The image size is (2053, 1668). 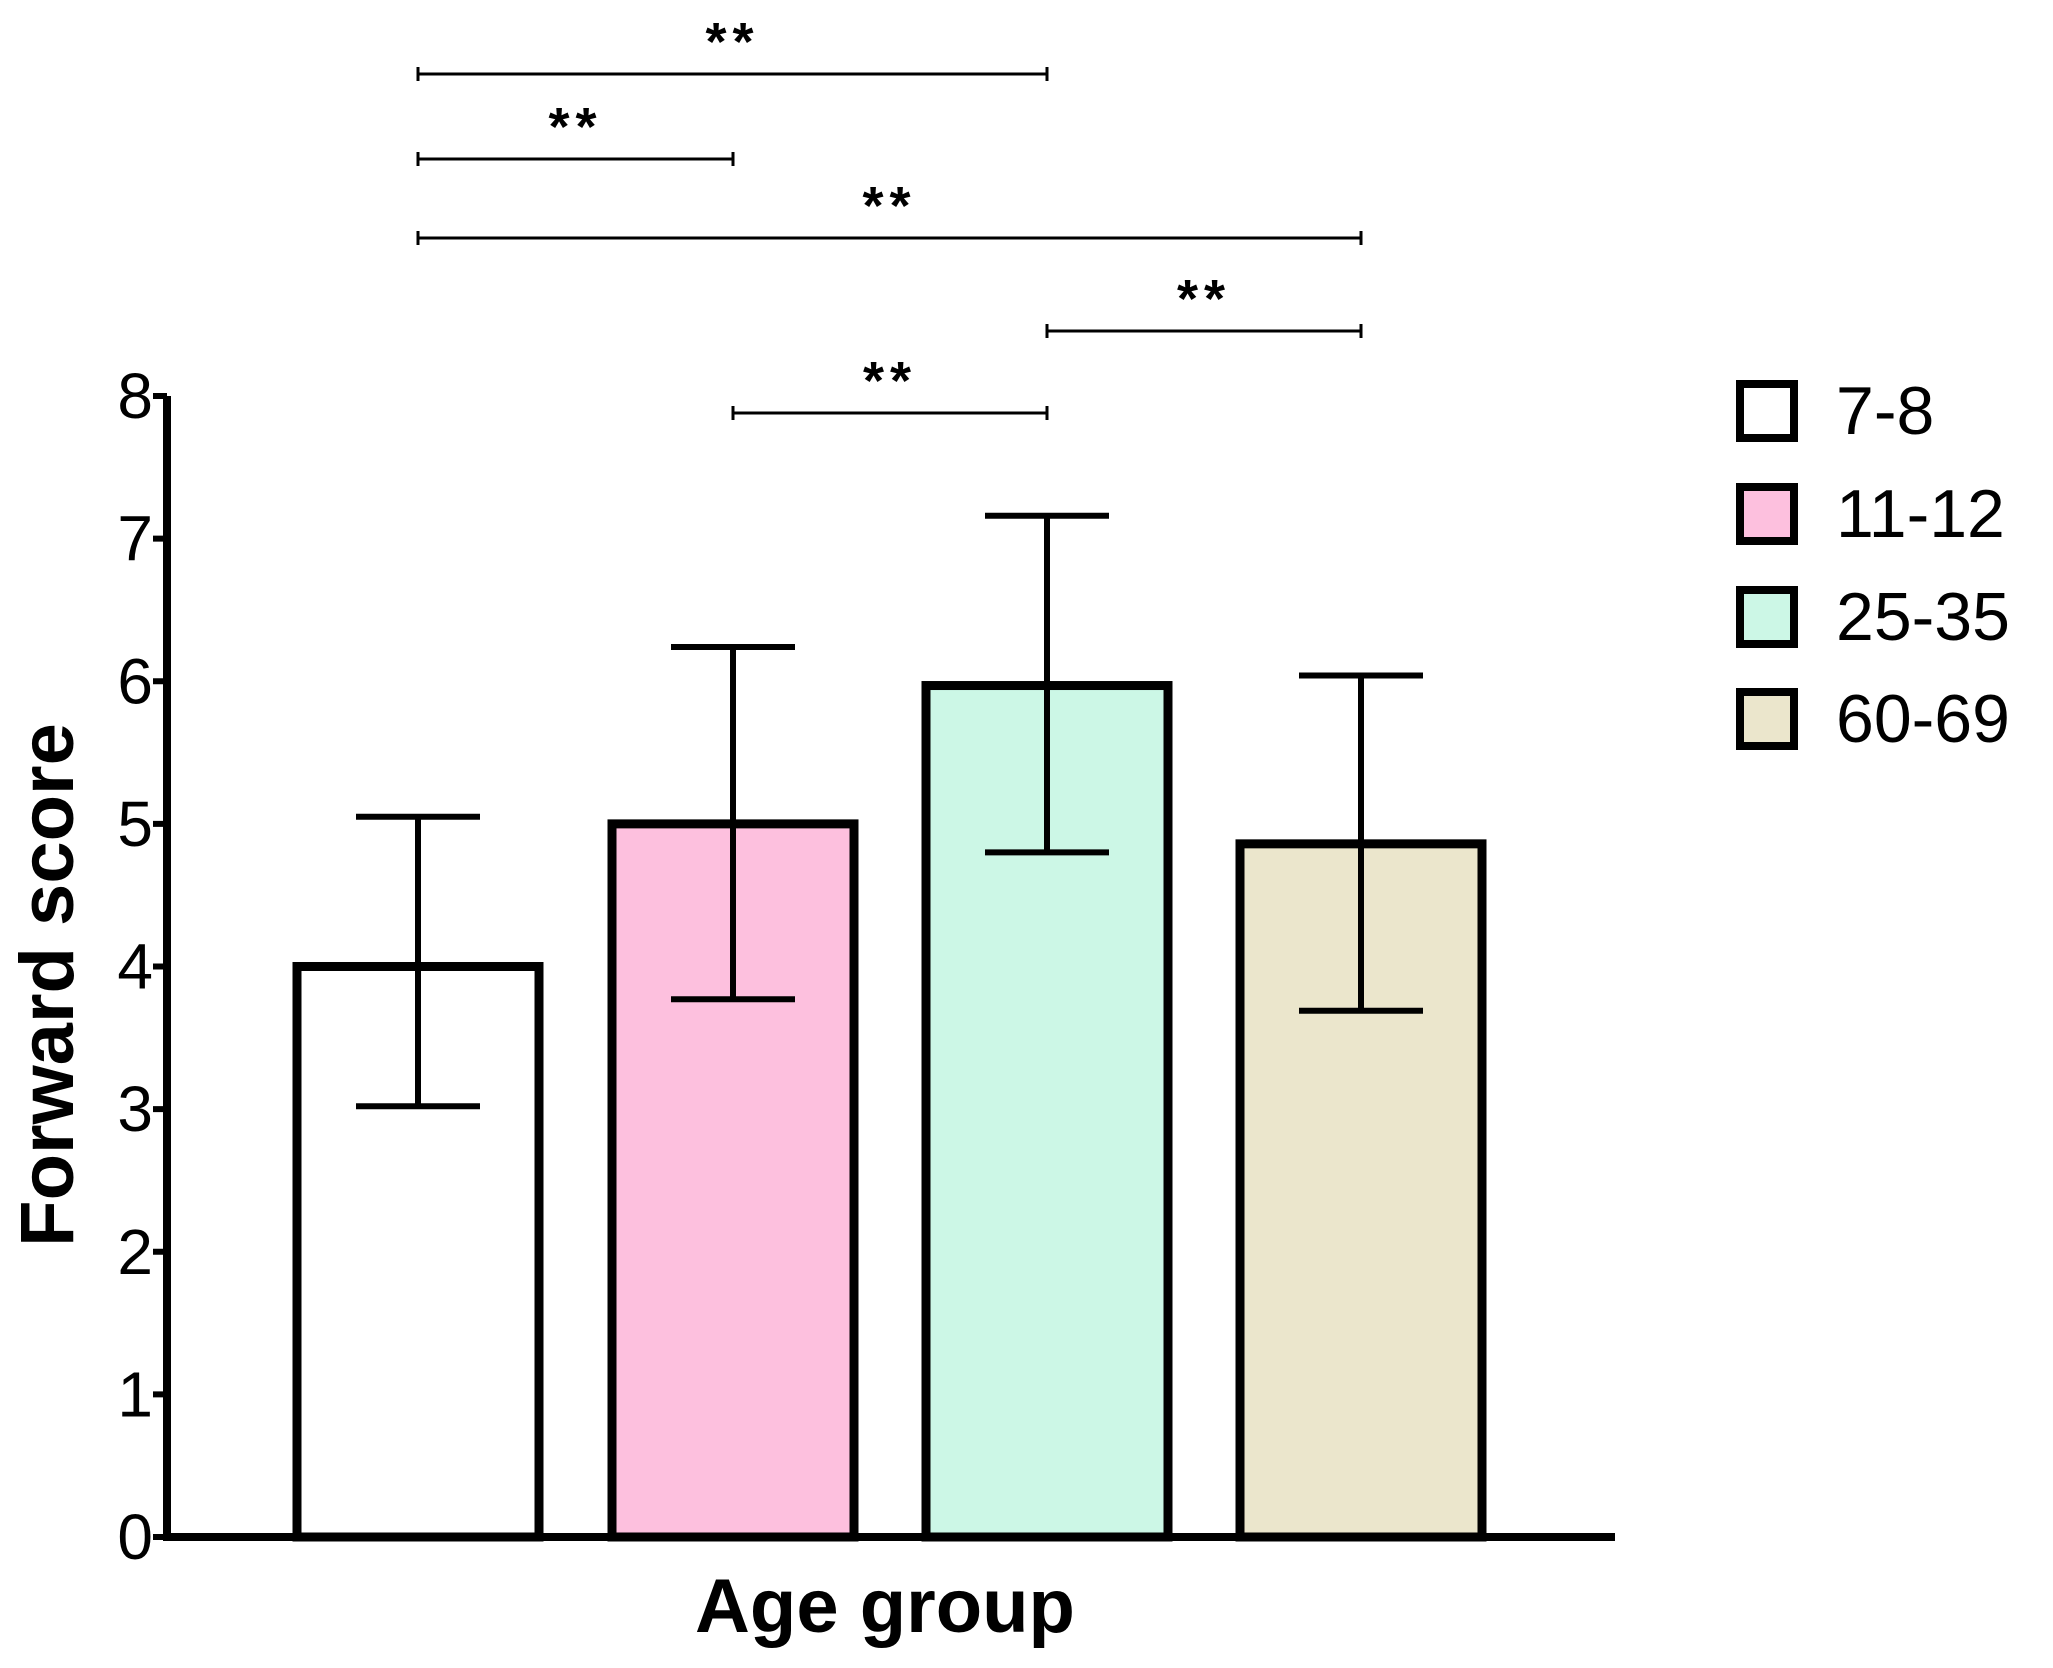 What do you see at coordinates (135, 824) in the screenshot?
I see `y-tick-label-5: 5` at bounding box center [135, 824].